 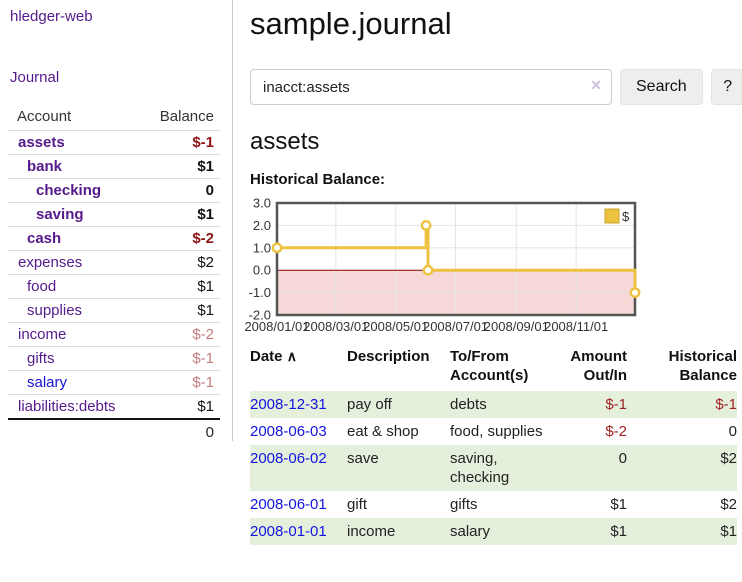 What do you see at coordinates (67, 406) in the screenshot?
I see `sidebar-account-liabilities-debts: liabilities:debts` at bounding box center [67, 406].